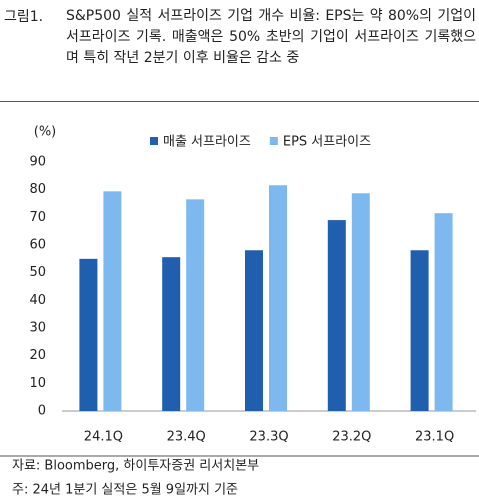 This screenshot has width=479, height=500. I want to click on y-tick-label: 50, so click(37, 272).